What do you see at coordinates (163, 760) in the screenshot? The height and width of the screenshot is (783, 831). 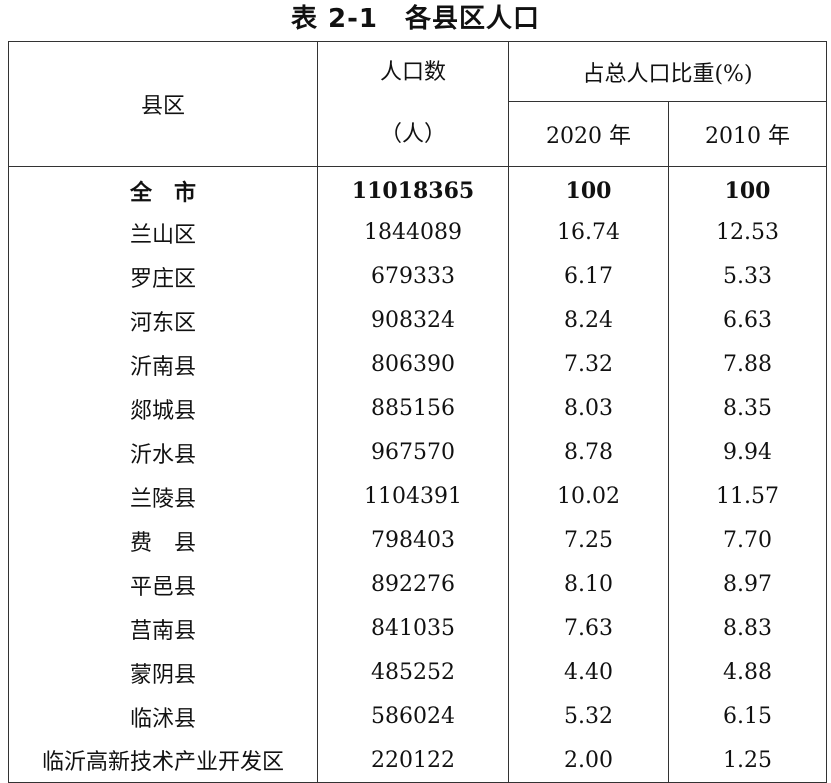 I see `cell-district: 临沂高新技术产业开发区` at bounding box center [163, 760].